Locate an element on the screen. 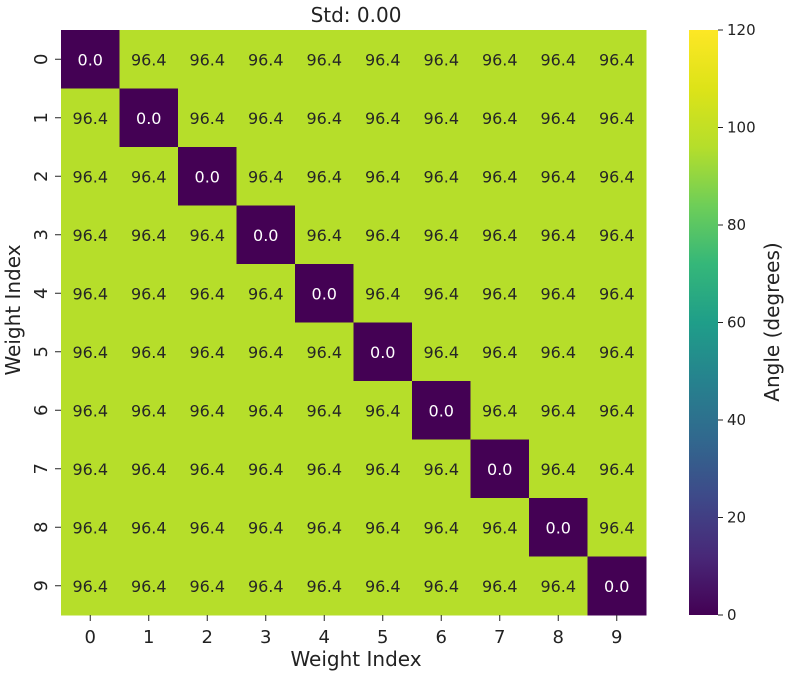 The height and width of the screenshot is (678, 792). colorbar: 0 20 40 60 80 100 120 Angle (degrees) is located at coordinates (736, 322).